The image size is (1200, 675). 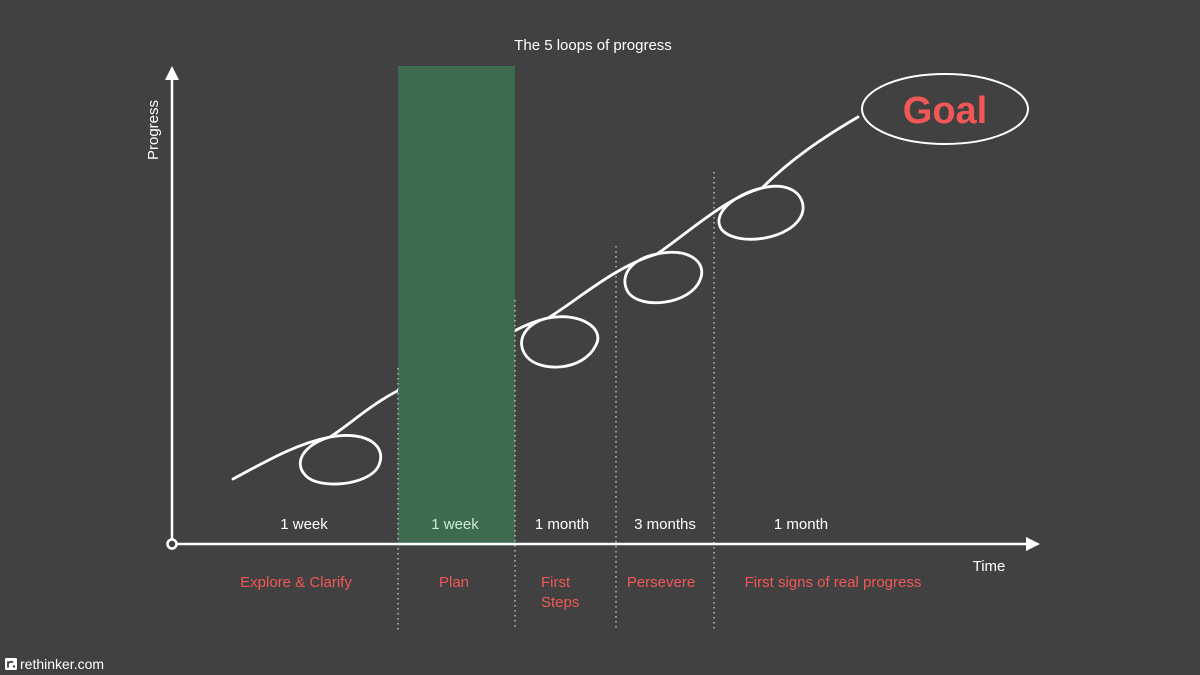 I want to click on phase-plan: Plan, so click(x=454, y=582).